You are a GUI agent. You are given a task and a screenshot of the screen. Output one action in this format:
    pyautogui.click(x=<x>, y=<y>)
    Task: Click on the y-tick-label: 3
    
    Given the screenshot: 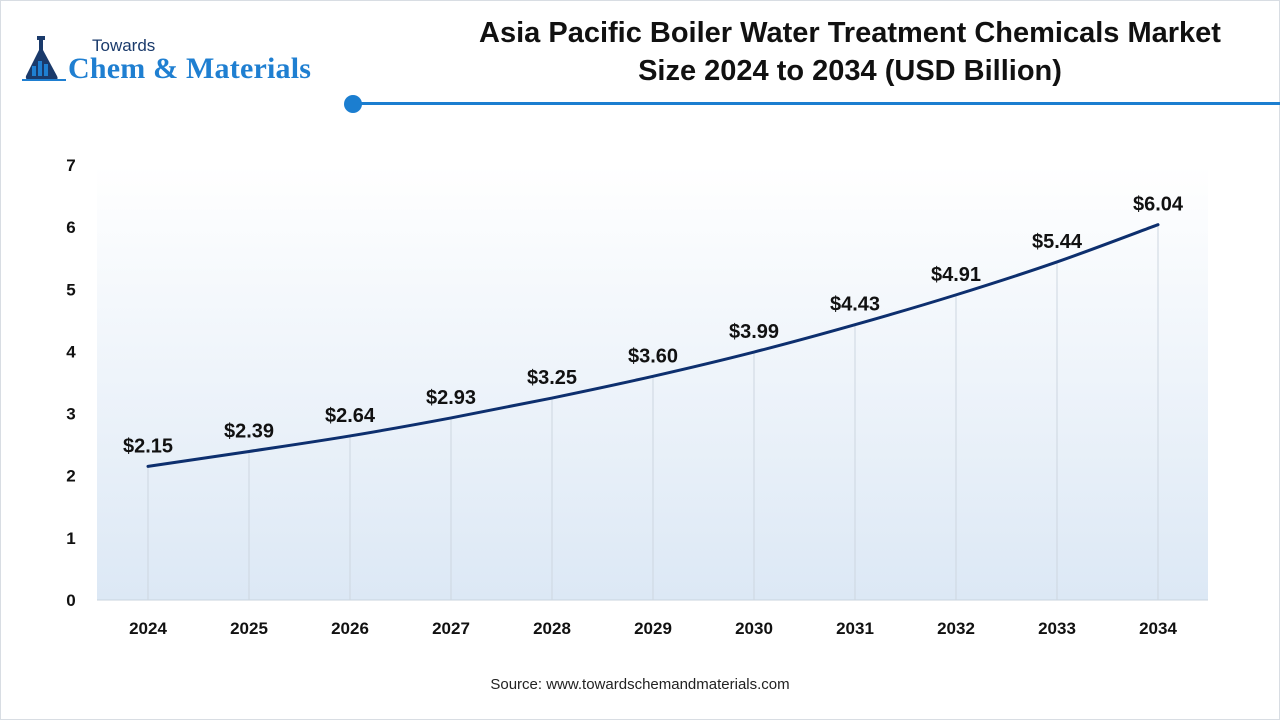 What is the action you would take?
    pyautogui.click(x=70, y=414)
    